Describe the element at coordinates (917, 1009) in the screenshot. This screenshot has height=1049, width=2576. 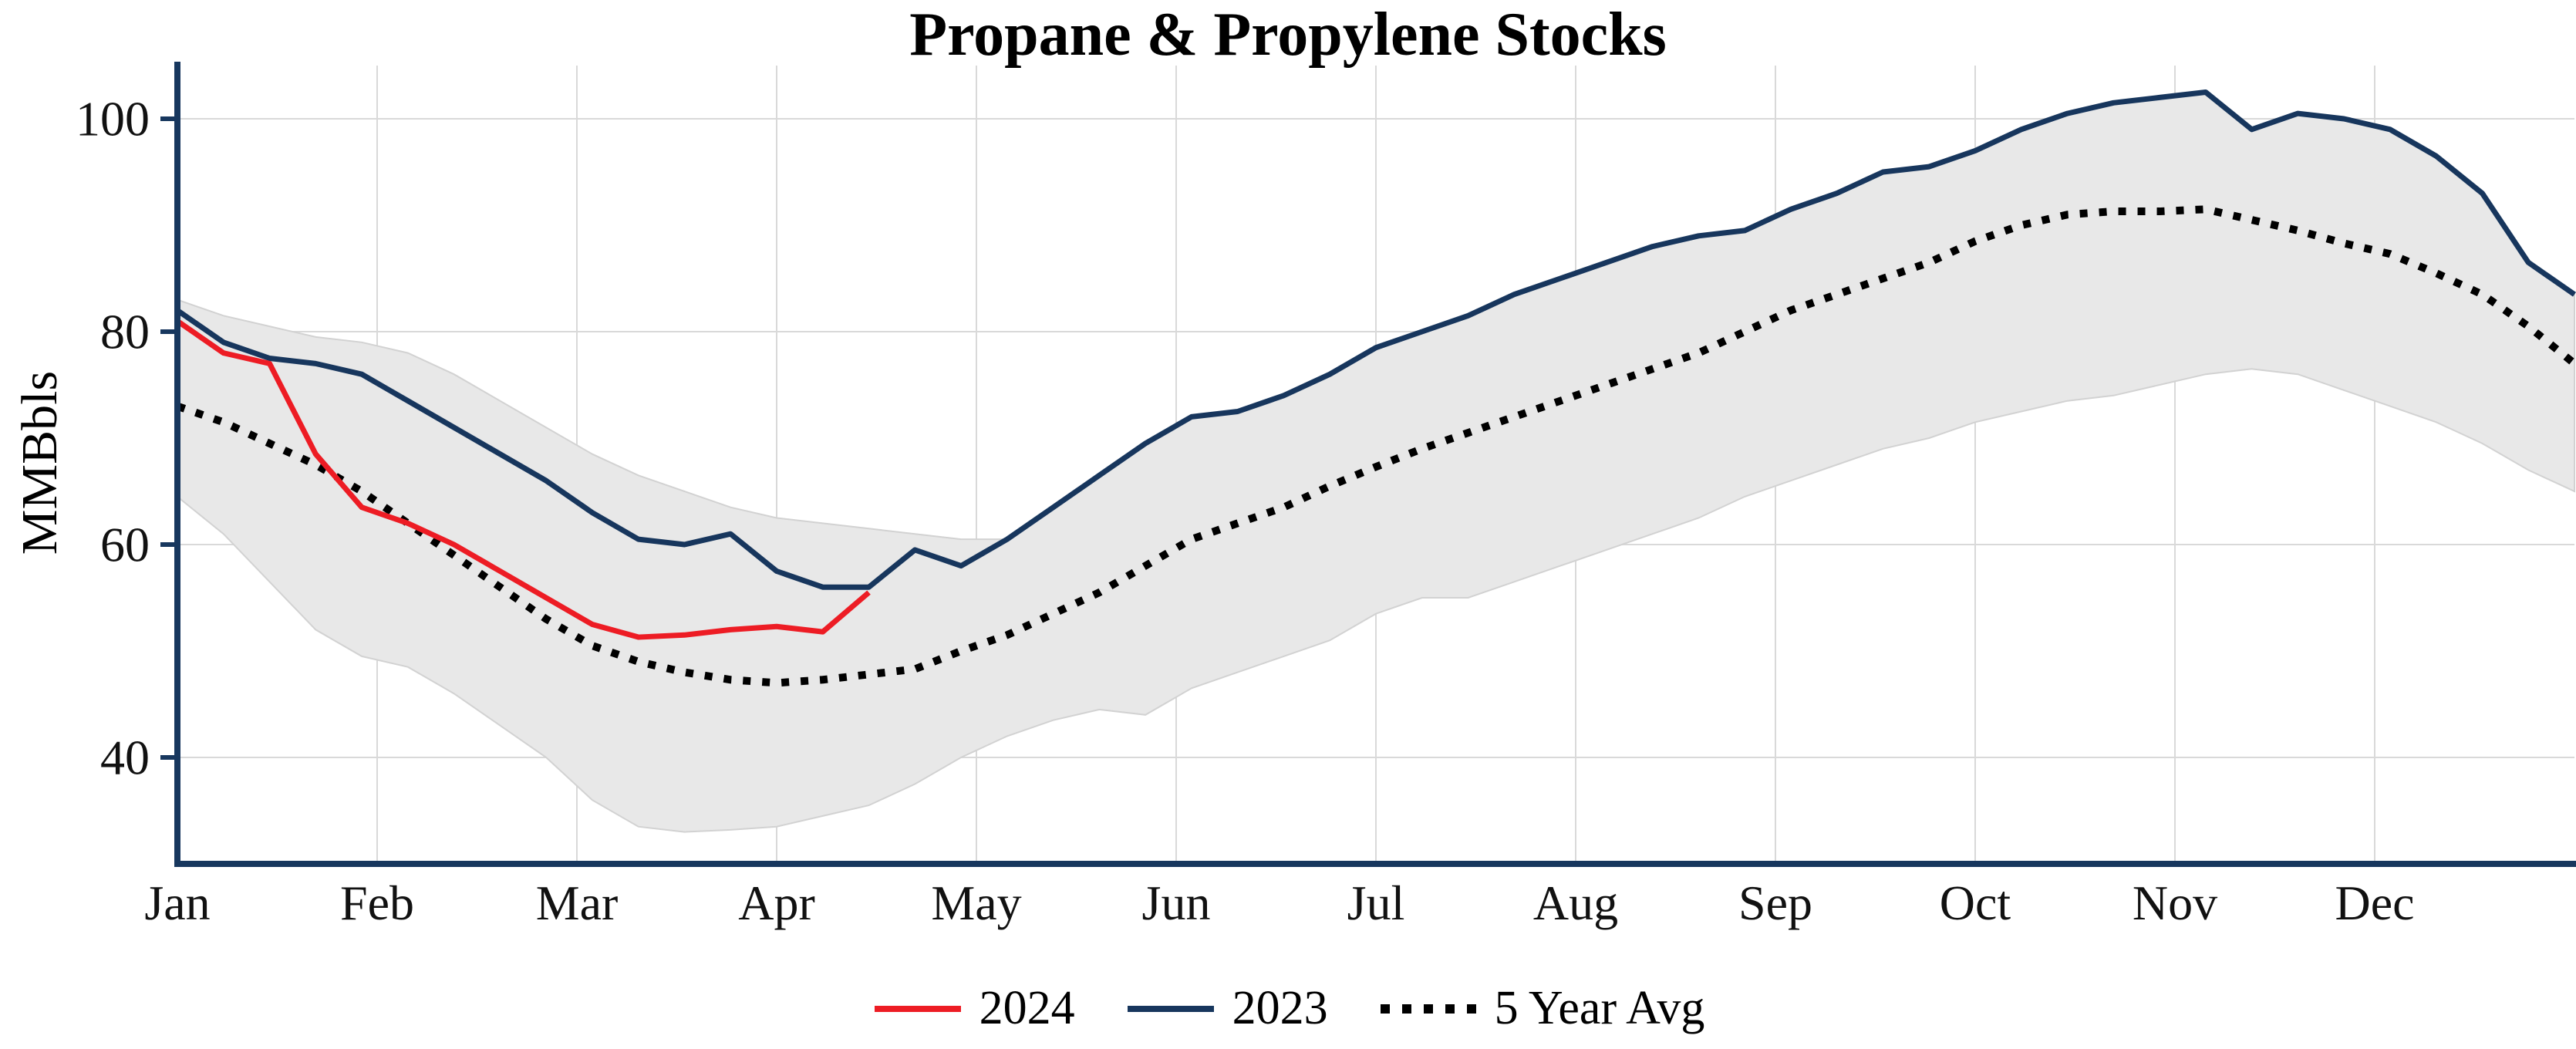
I see `legend-swatch-2024-icon` at that location.